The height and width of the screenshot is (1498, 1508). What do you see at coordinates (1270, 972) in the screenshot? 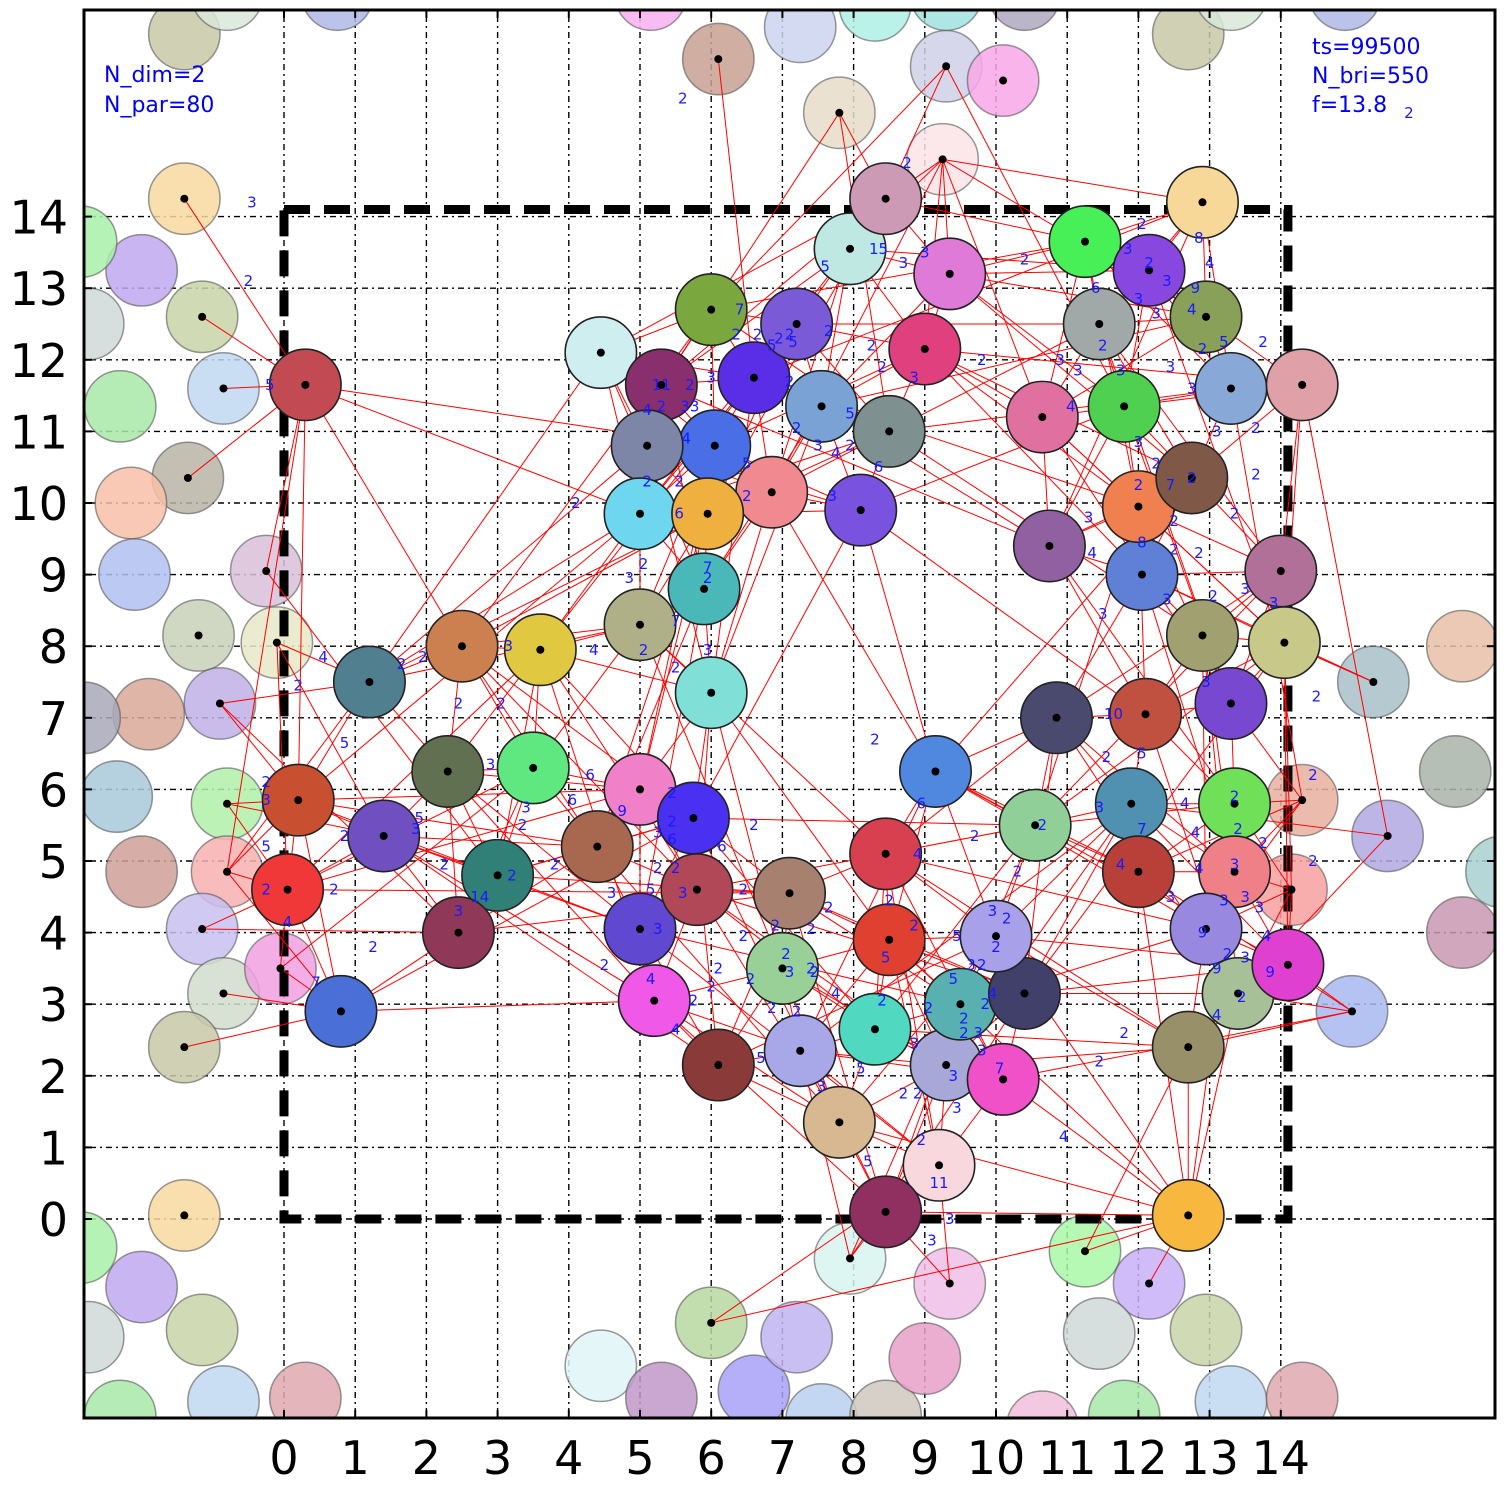
I see `bridge-count-label: 9` at bounding box center [1270, 972].